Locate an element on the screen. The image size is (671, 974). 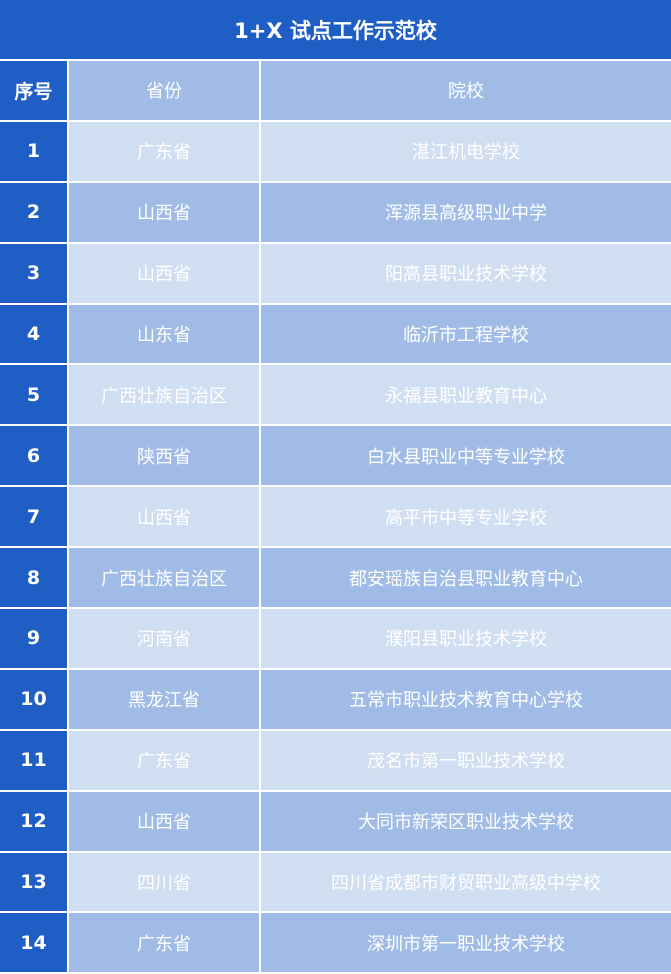
row-index: 14 is located at coordinates (33, 943).